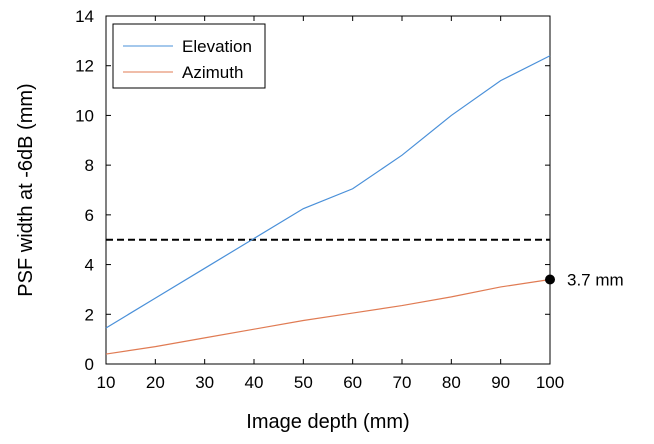  Describe the element at coordinates (500, 382) in the screenshot. I see `x-tick-label-90: 90` at that location.